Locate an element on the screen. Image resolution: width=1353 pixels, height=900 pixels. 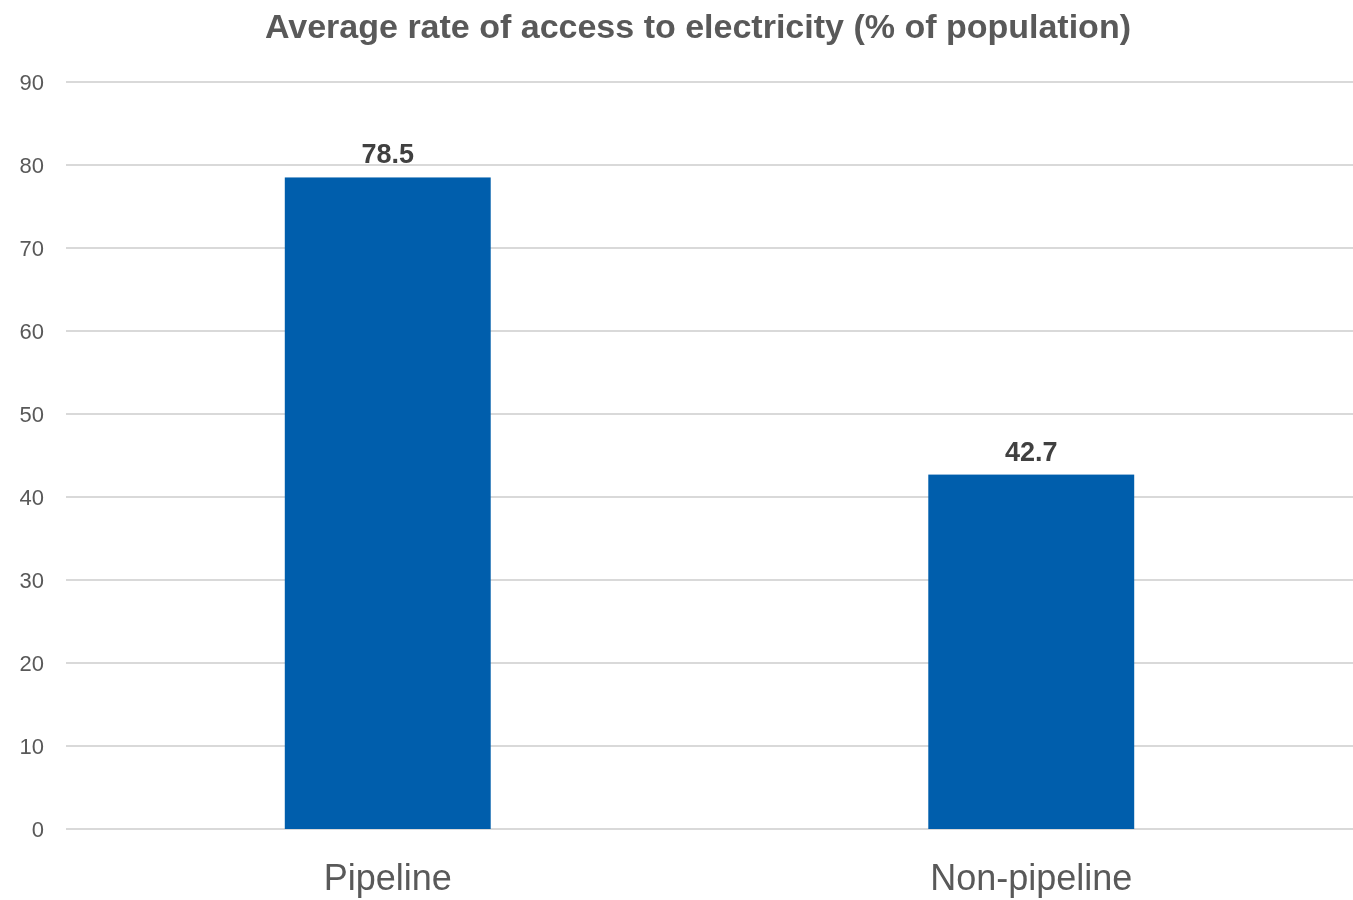
chart-title: Average rate of access to electricity (% of population) is located at coordinates (698, 26).